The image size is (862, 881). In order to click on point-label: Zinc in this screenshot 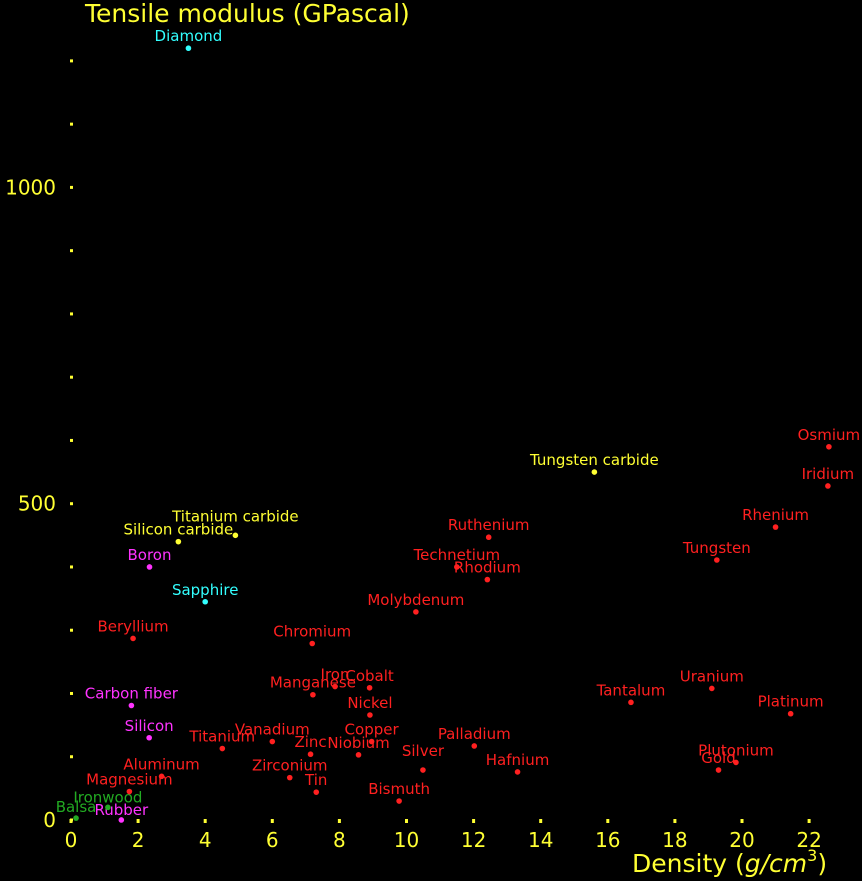, I will do `click(310, 742)`.